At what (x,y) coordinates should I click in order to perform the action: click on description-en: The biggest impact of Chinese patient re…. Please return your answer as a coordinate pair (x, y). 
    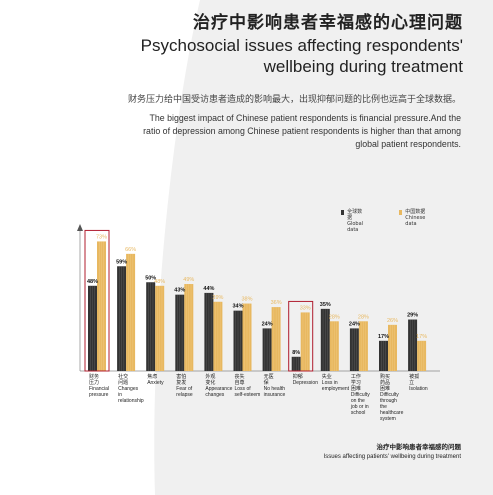
    Looking at the image, I should click on (302, 131).